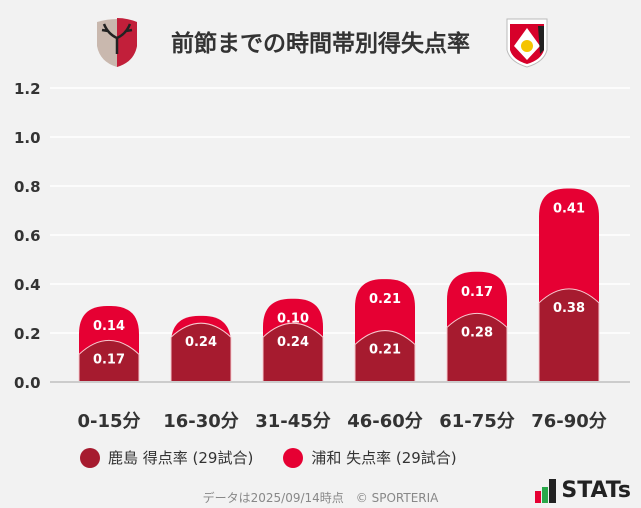  Describe the element at coordinates (27, 138) in the screenshot. I see `y-tick-label: 1.0` at that location.